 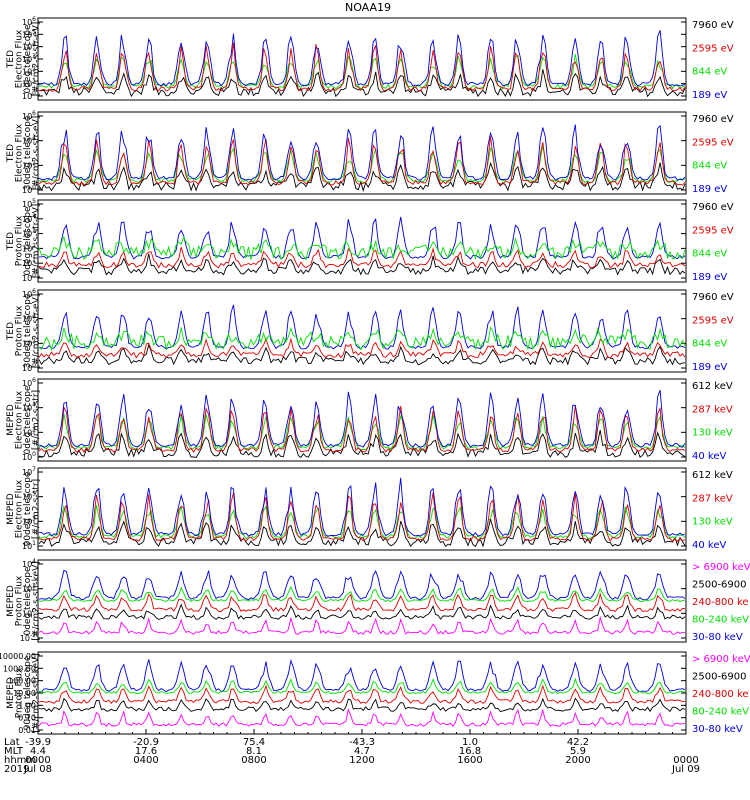 What do you see at coordinates (146, 742) in the screenshot?
I see `x-tick-label: -20.9` at bounding box center [146, 742].